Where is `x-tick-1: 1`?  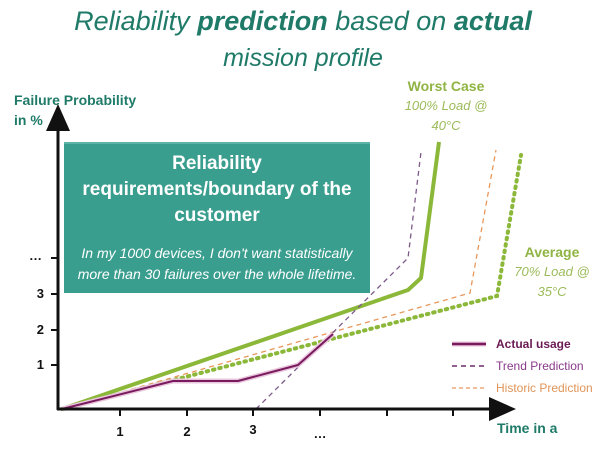
x-tick-1: 1 is located at coordinates (120, 431).